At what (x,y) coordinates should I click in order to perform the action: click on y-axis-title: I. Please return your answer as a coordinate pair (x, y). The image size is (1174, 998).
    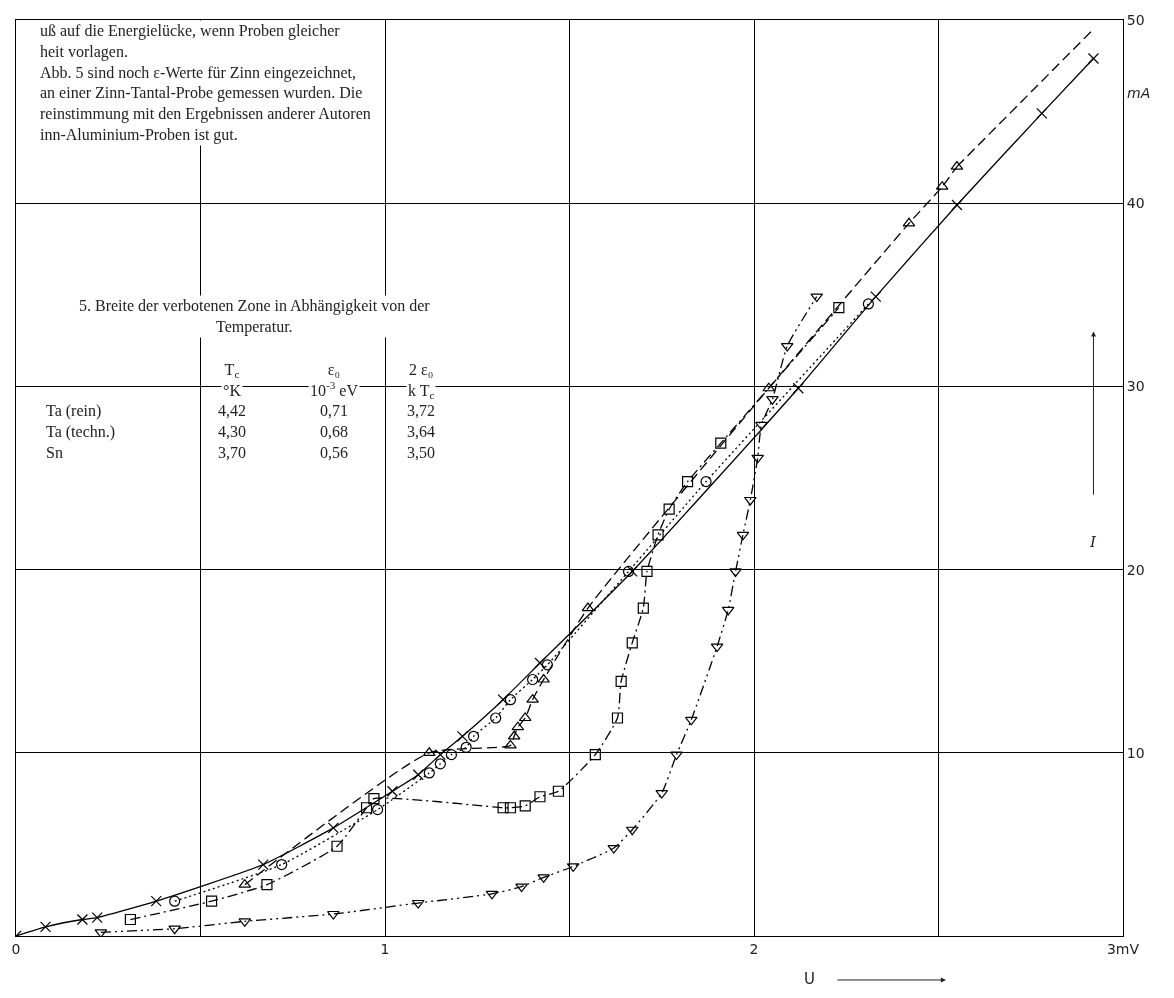
    Looking at the image, I should click on (1093, 542).